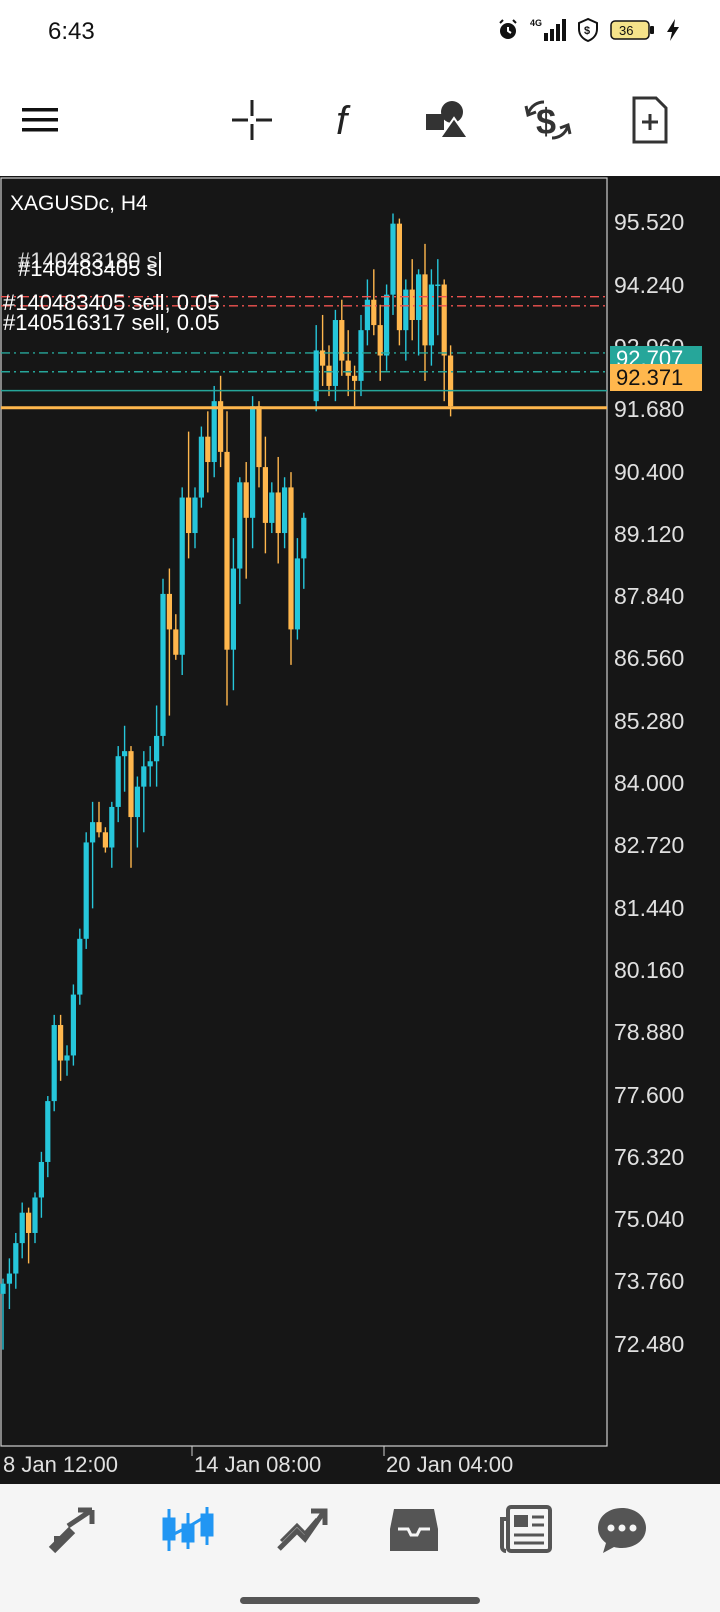 This screenshot has height=1612, width=720. I want to click on nav-chart, so click(188, 1530).